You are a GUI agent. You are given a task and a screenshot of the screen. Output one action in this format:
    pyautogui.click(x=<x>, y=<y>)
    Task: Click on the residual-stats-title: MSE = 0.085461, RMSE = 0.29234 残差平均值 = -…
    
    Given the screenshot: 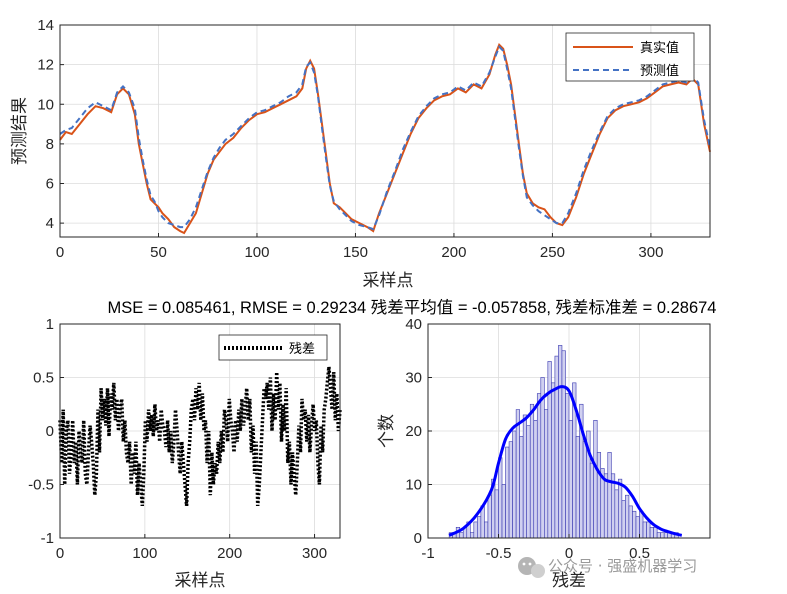 What is the action you would take?
    pyautogui.click(x=412, y=307)
    